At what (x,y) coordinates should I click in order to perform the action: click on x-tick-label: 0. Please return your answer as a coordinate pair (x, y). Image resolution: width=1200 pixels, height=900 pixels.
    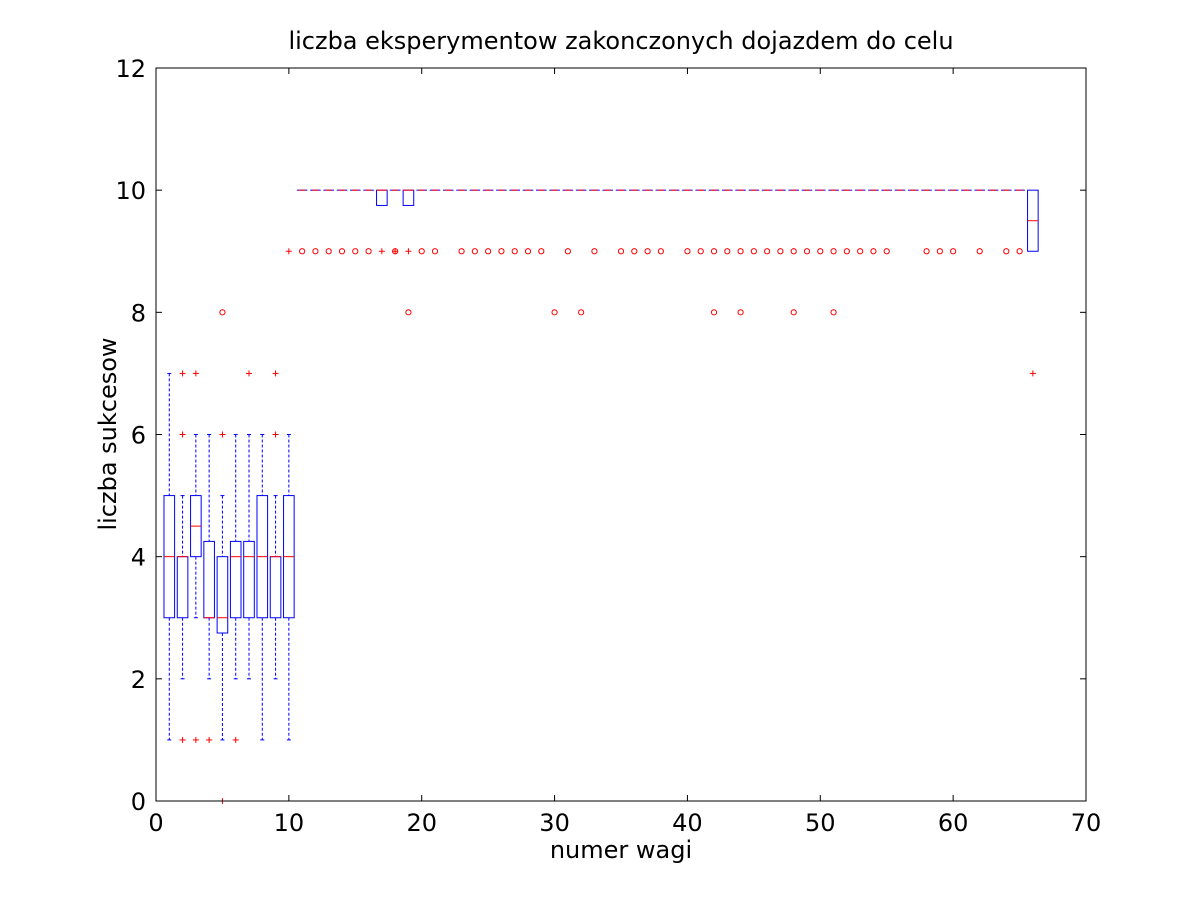
    Looking at the image, I should click on (155, 823).